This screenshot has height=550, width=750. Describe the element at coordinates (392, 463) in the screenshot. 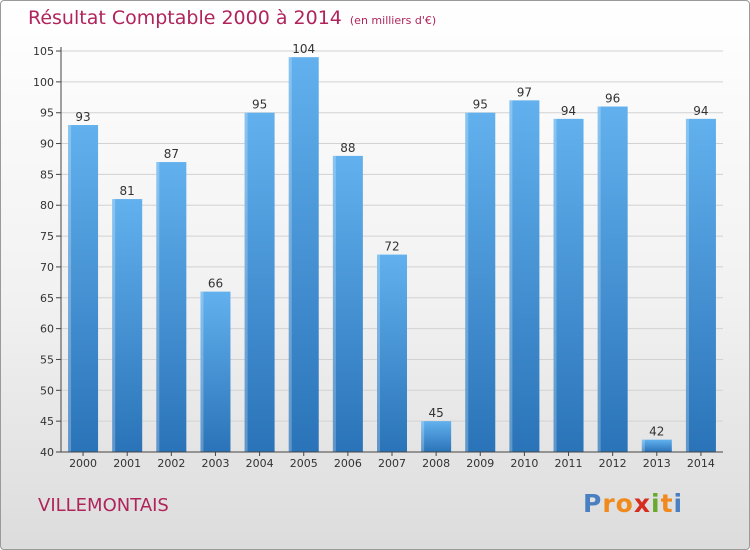

I see `x-tick-label: 2007` at that location.